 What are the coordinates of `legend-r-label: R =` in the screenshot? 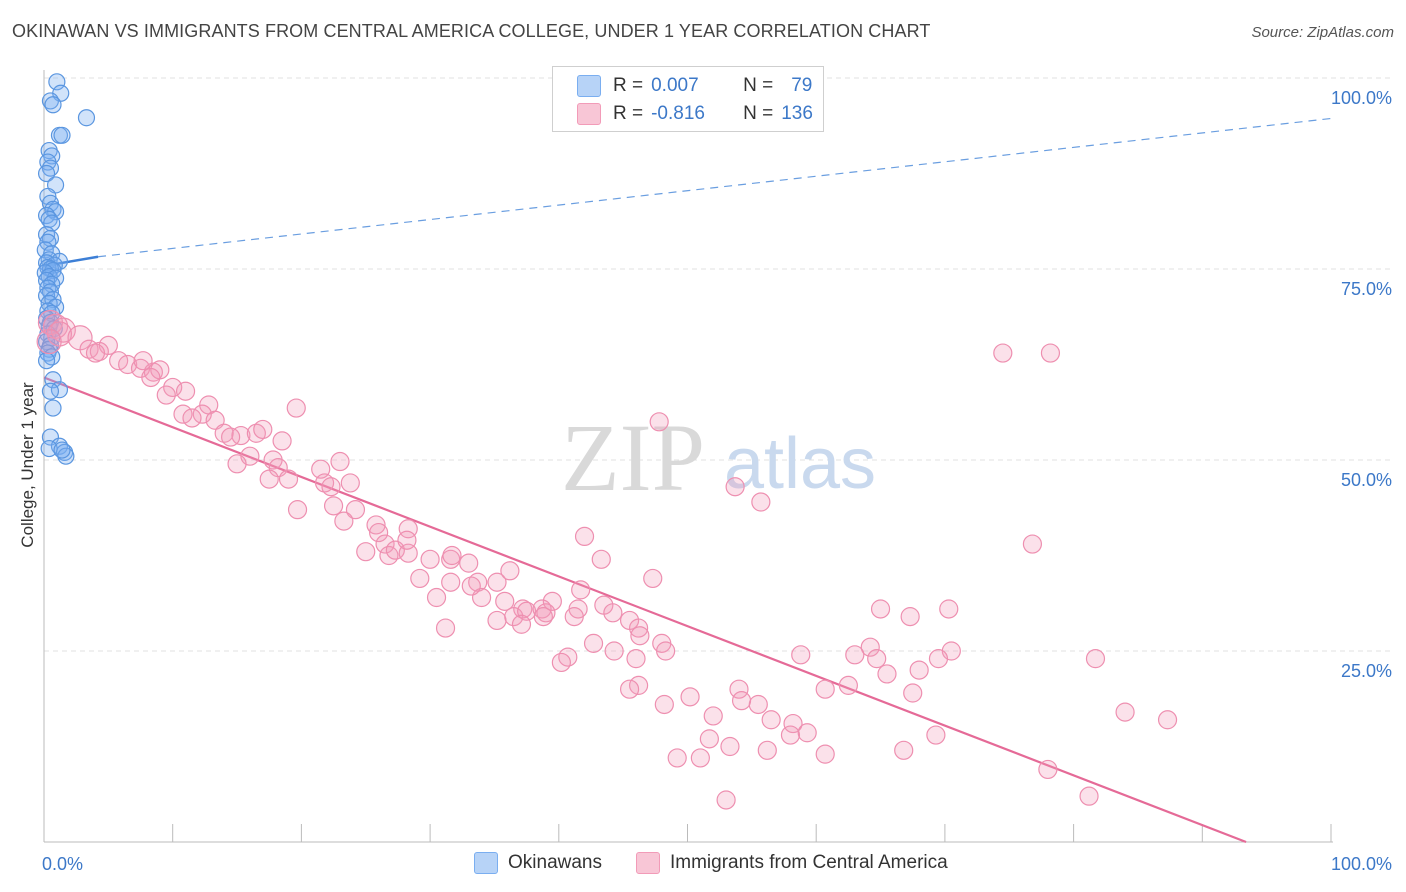 It's located at (628, 85).